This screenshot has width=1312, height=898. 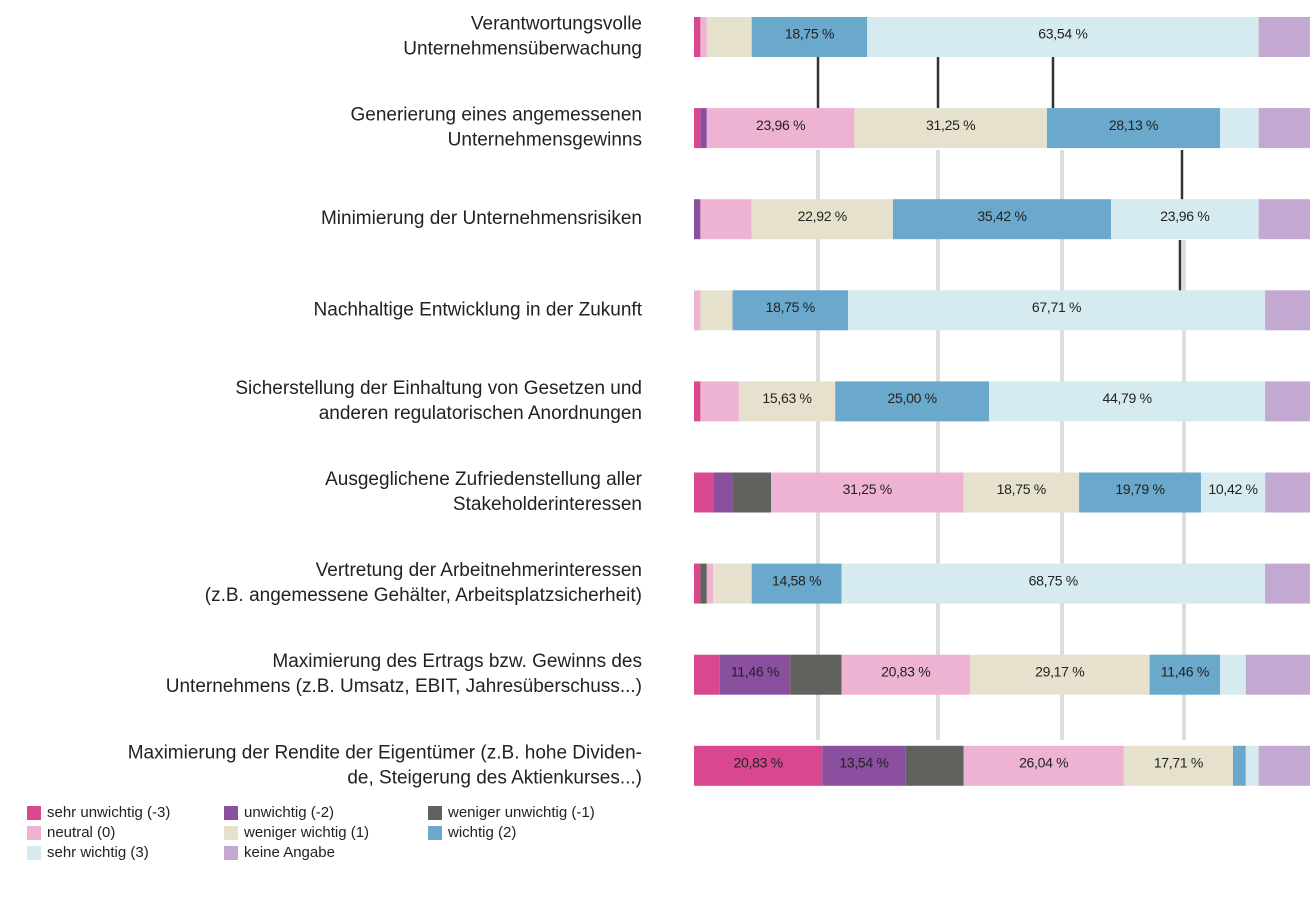 I want to click on category-label: Vertretung der Arbeitnehmerinteressen, so click(x=479, y=570).